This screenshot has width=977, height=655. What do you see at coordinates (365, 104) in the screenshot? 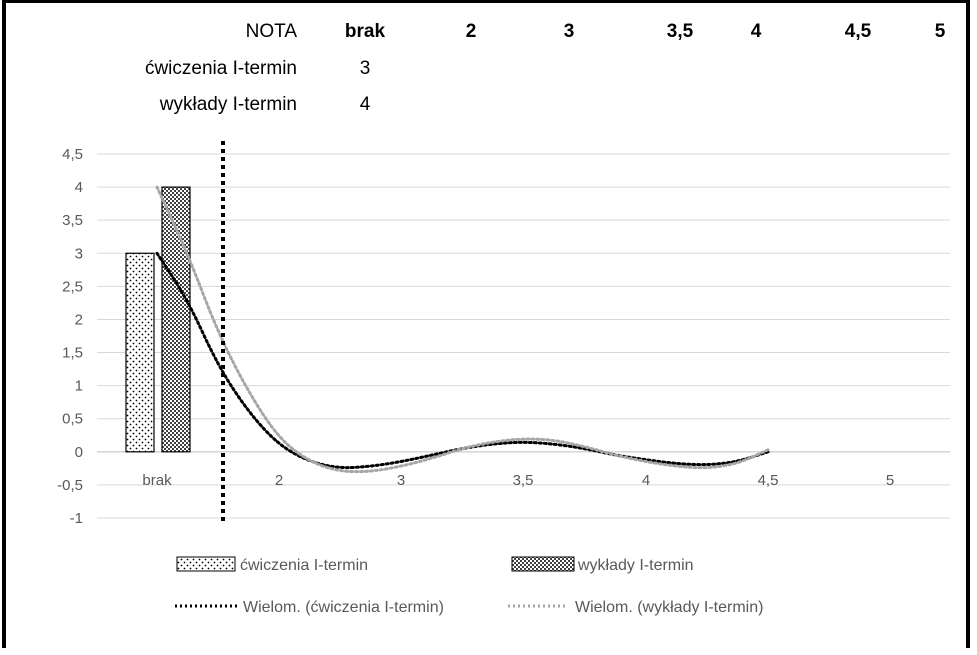
I see `table-cell-wyklady-brak: 4` at bounding box center [365, 104].